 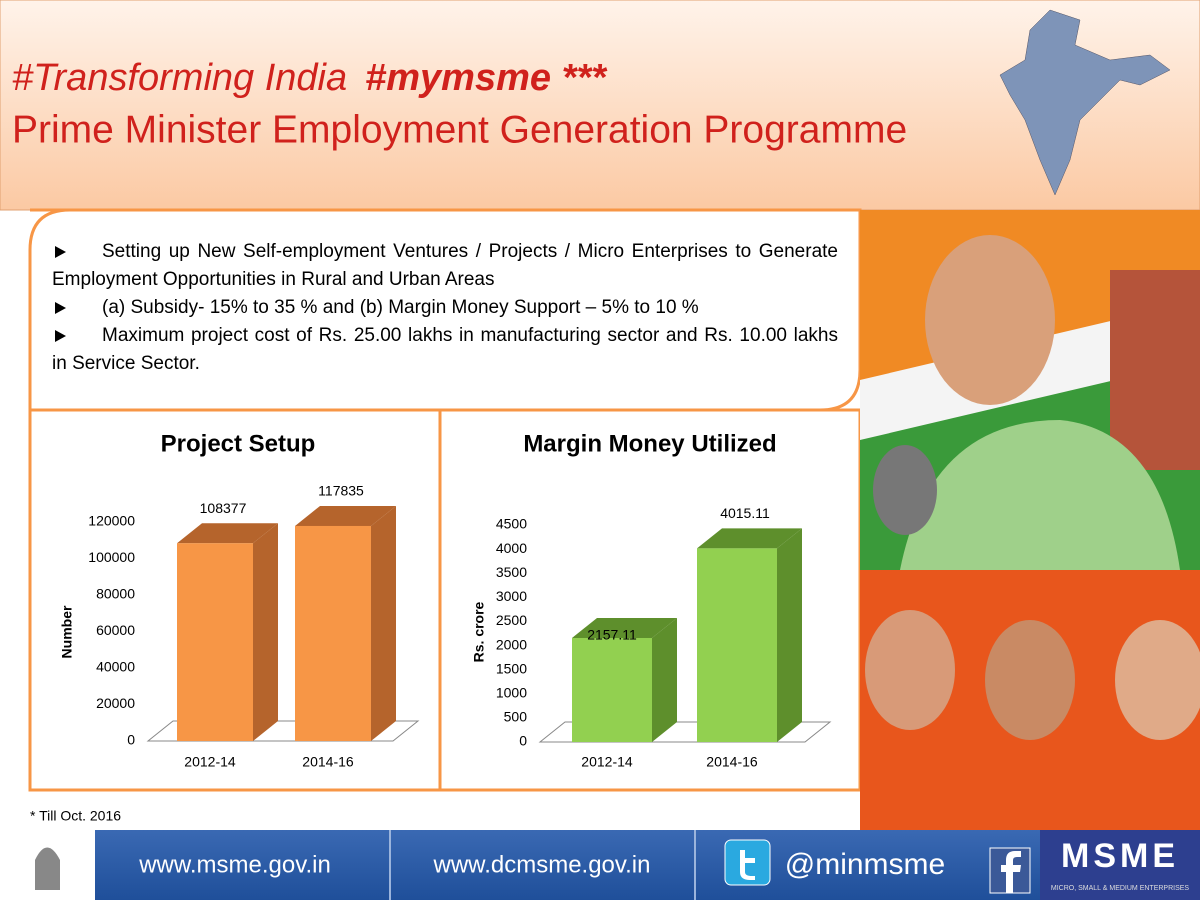 What do you see at coordinates (115, 594) in the screenshot?
I see `y-tick-label: 80000` at bounding box center [115, 594].